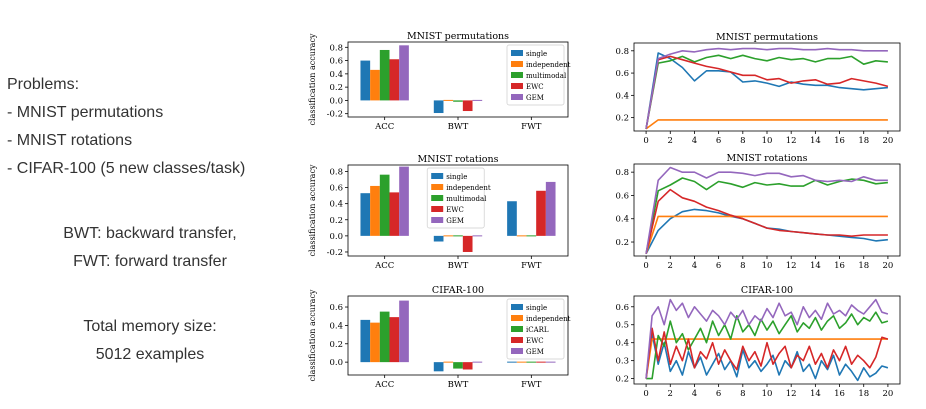  Describe the element at coordinates (336, 237) in the screenshot. I see `y-tick-label: 0.0` at that location.